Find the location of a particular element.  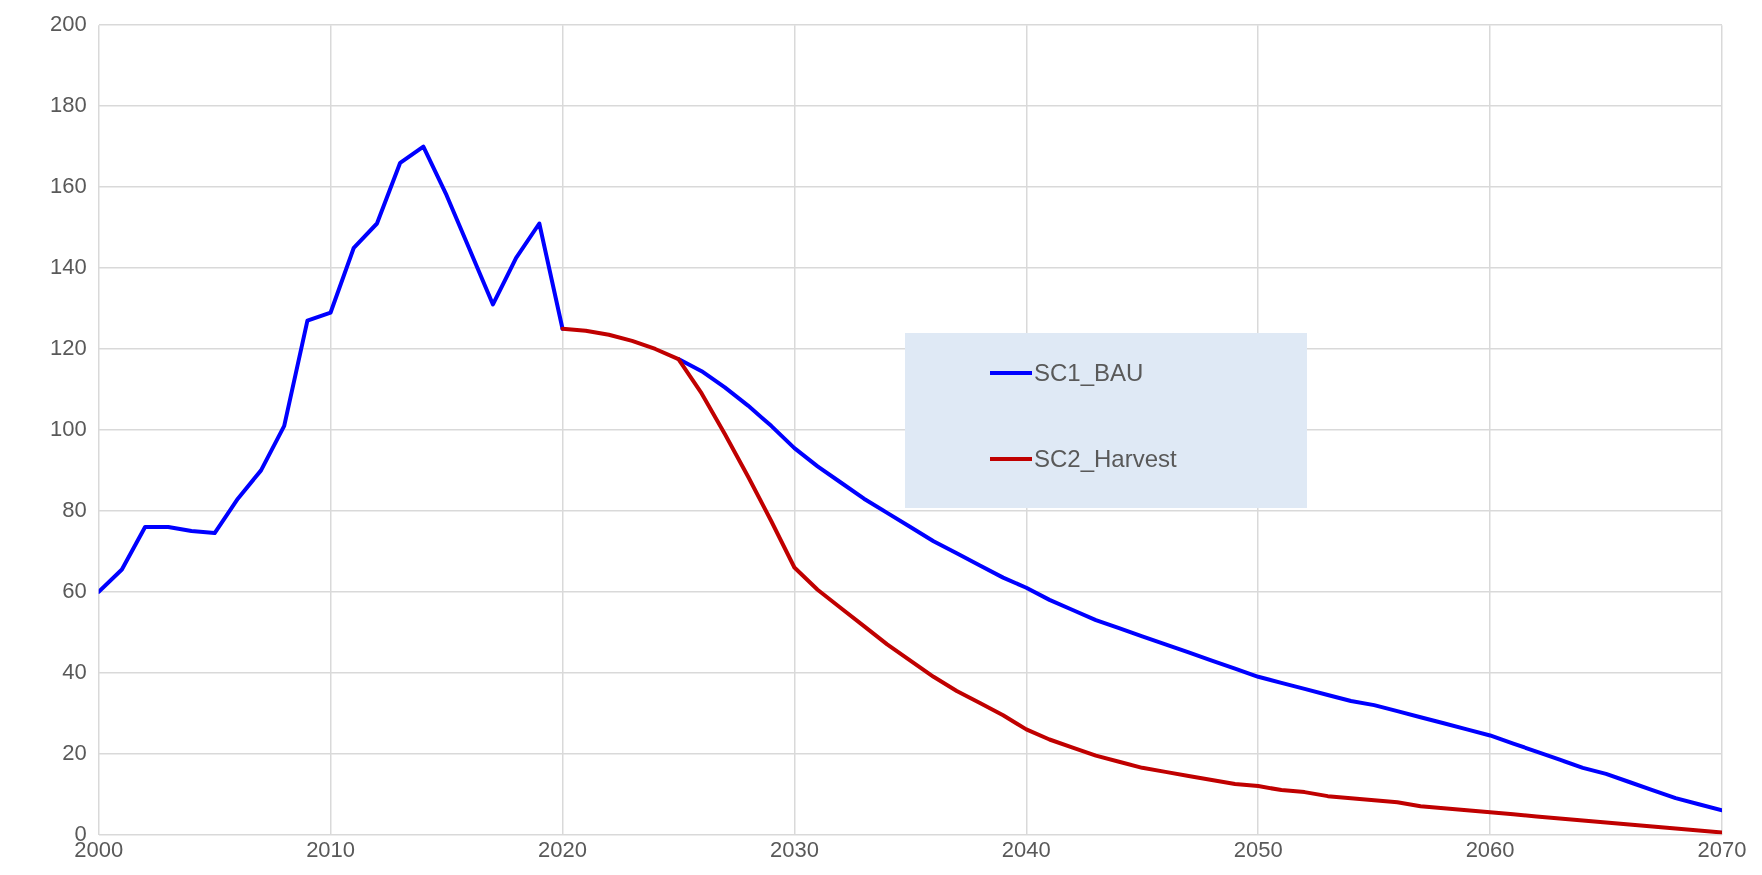

x-tick-label: 2070 is located at coordinates (1722, 849).